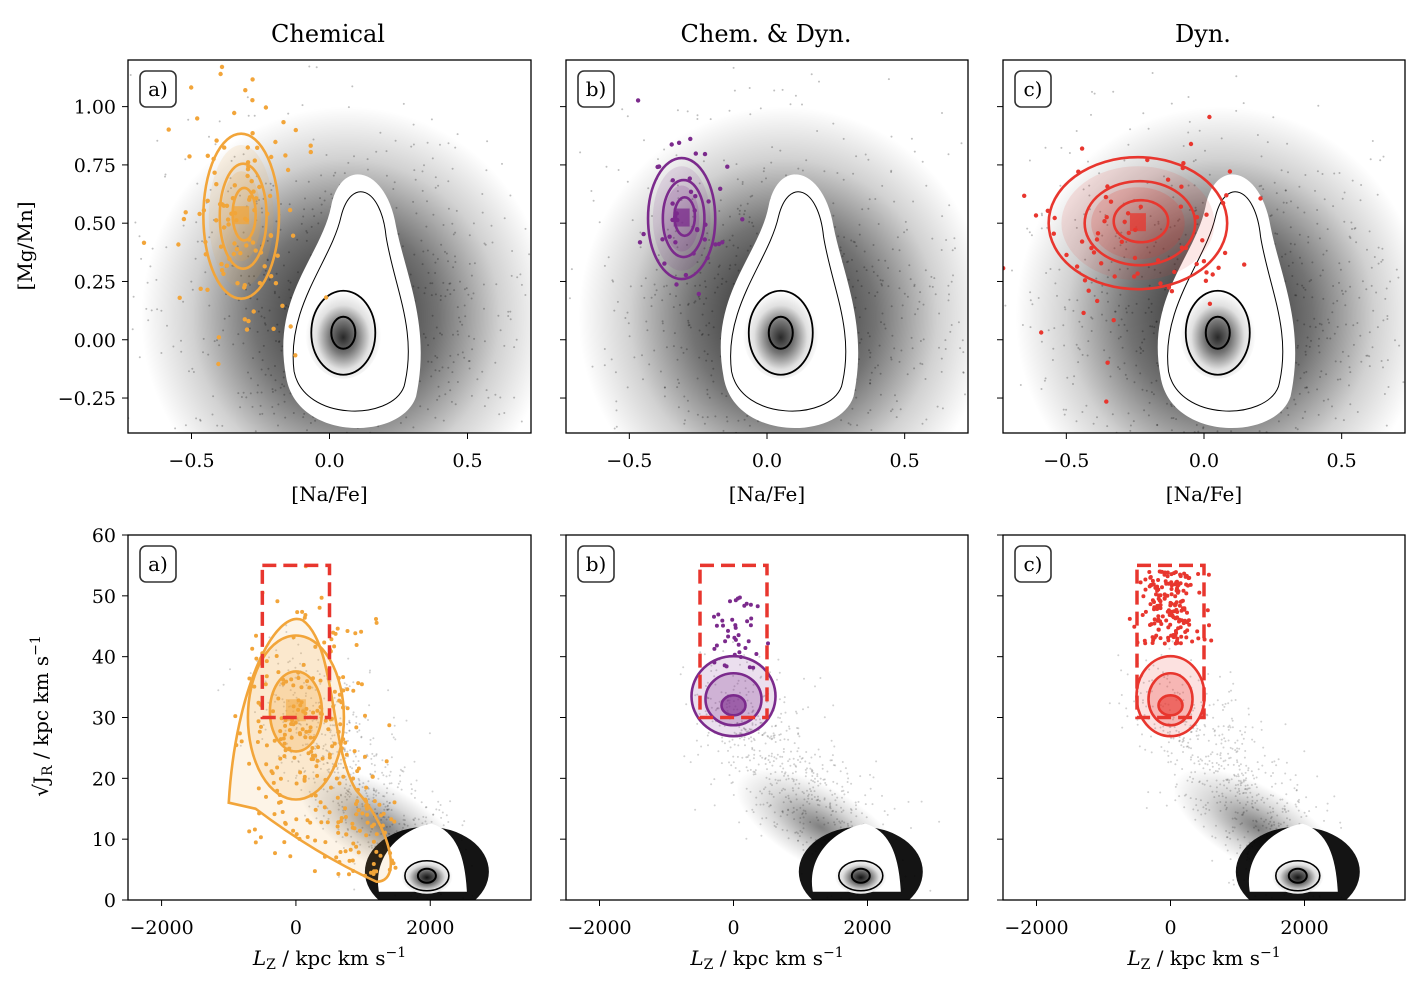 This screenshot has width=1418, height=982. Describe the element at coordinates (596, 564) in the screenshot. I see `panel-tag-bottom-b: b)` at that location.